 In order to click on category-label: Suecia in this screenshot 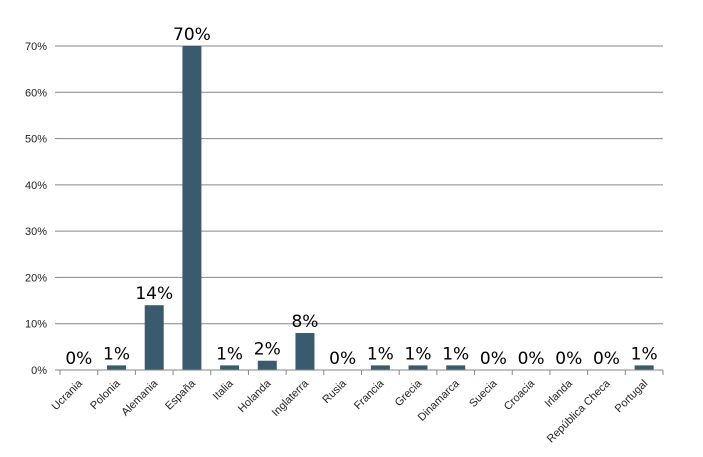, I will do `click(483, 393)`.